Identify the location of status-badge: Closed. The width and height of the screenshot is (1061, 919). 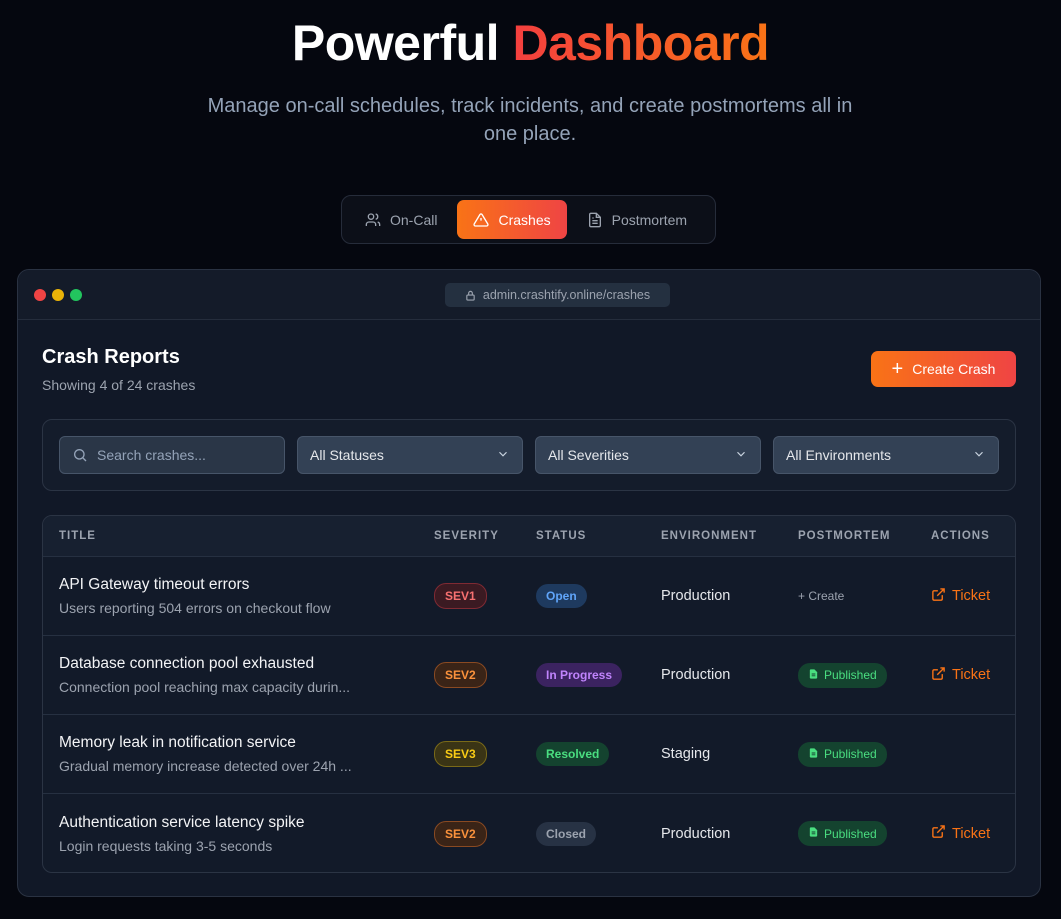
(566, 833).